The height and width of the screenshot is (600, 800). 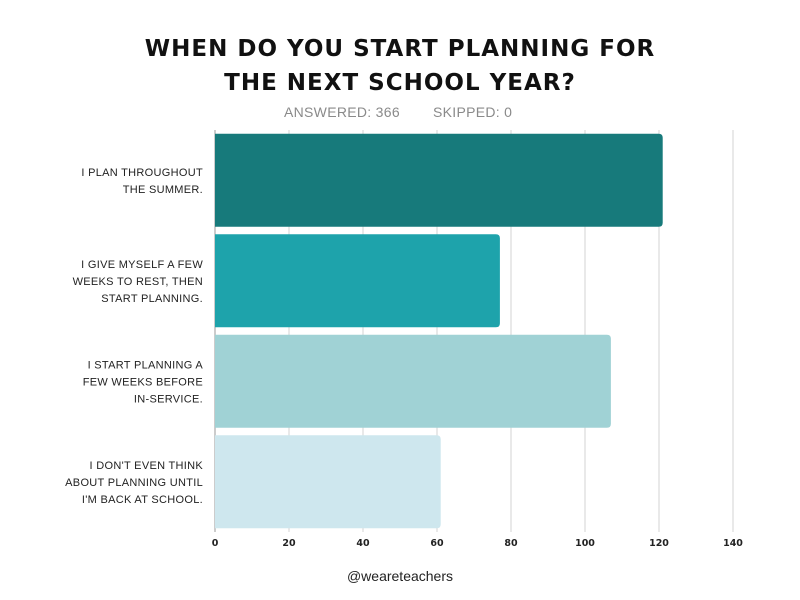 What do you see at coordinates (147, 466) in the screenshot?
I see `category-label: I DON'T EVEN THINK` at bounding box center [147, 466].